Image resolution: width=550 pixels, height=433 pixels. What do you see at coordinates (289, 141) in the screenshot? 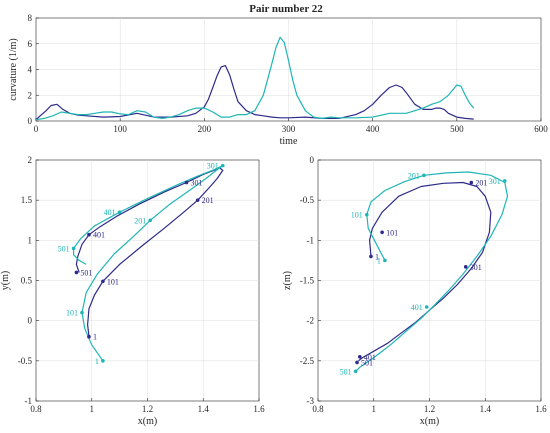
I see `x-axis-label: time` at bounding box center [289, 141].